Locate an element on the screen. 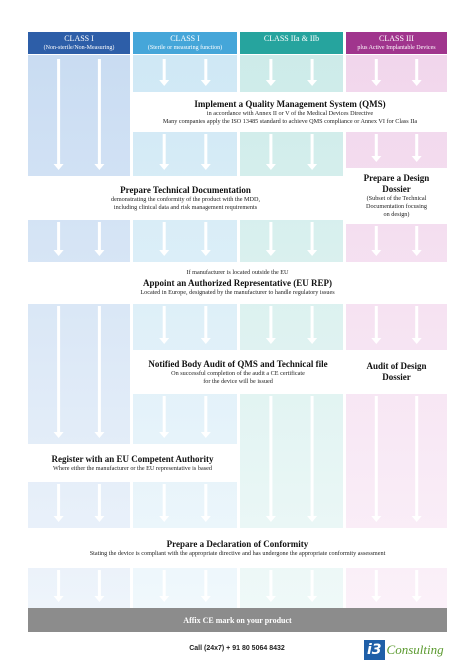  step-text: for the device will be issued is located at coordinates (238, 381).